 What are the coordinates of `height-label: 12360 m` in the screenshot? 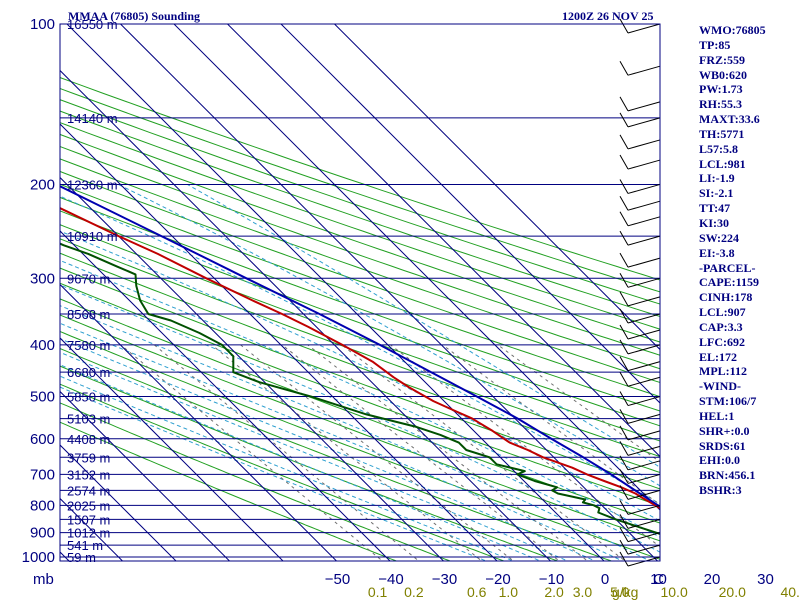 It's located at (92, 184).